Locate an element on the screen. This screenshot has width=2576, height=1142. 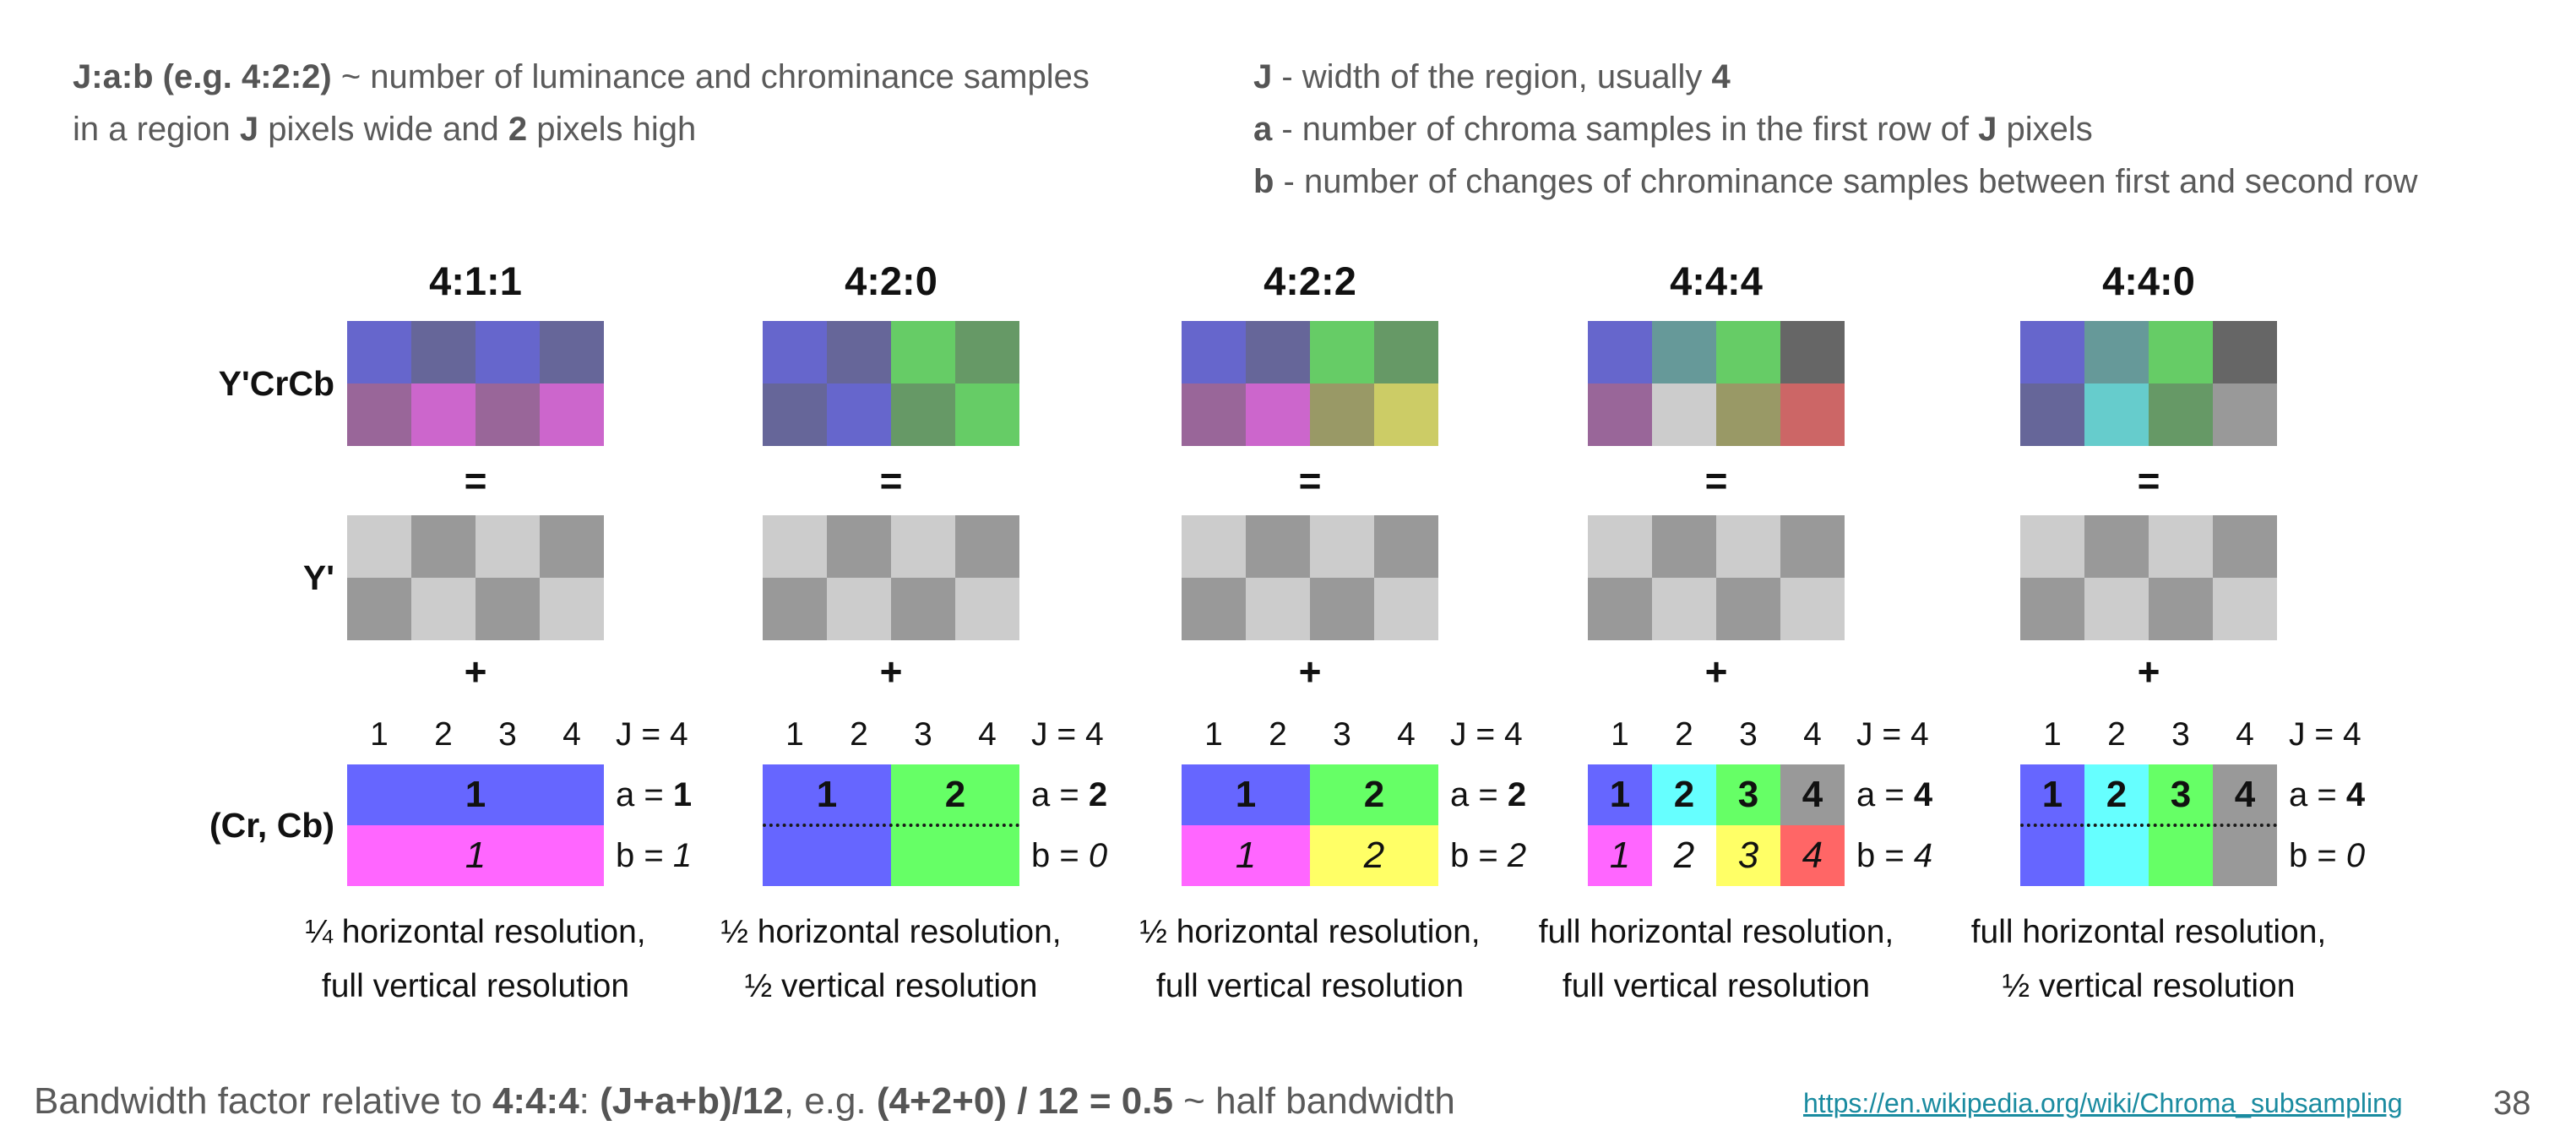
ruler-number: 1 is located at coordinates (379, 734).